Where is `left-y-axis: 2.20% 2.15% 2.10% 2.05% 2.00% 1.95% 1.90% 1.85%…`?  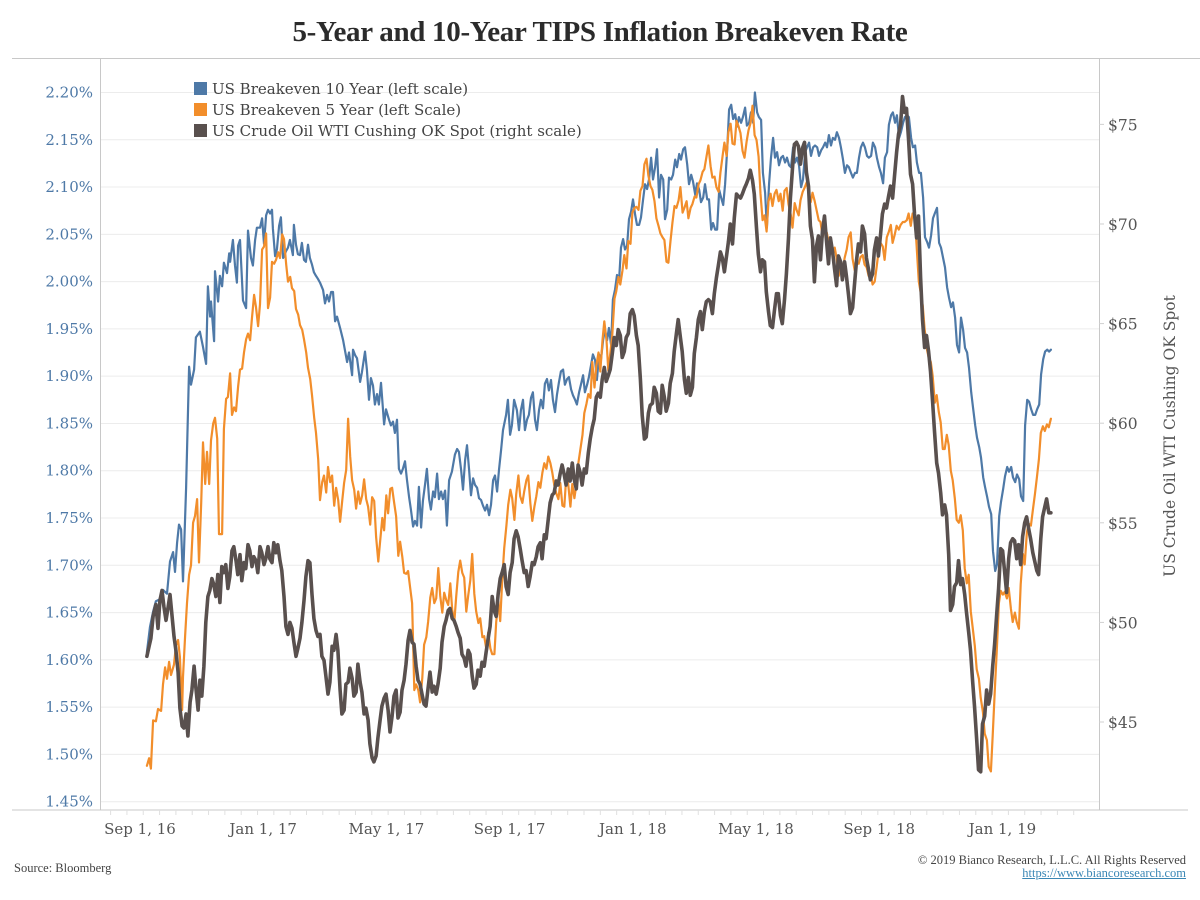
left-y-axis: 2.20% 2.15% 2.10% 2.05% 2.00% 1.95% 1.90% 1.85%… is located at coordinates (69, 447).